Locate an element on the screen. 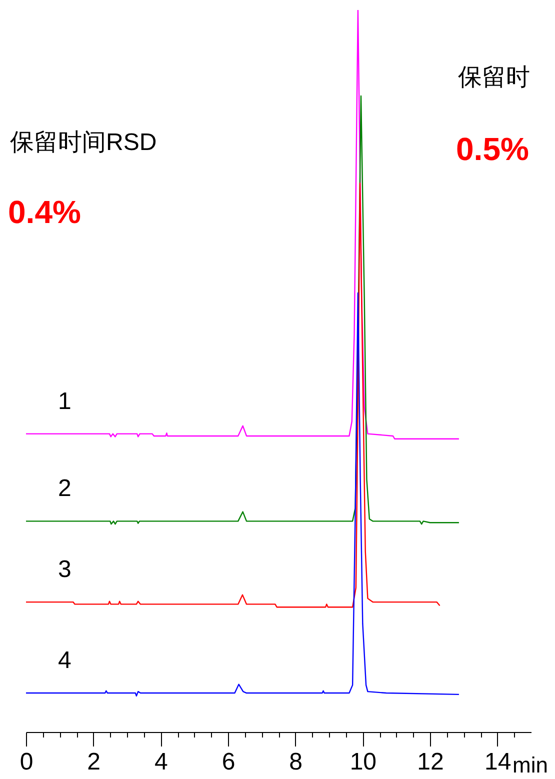 Image resolution: width=555 pixels, height=779 pixels. series-label: 4 is located at coordinates (65, 660).